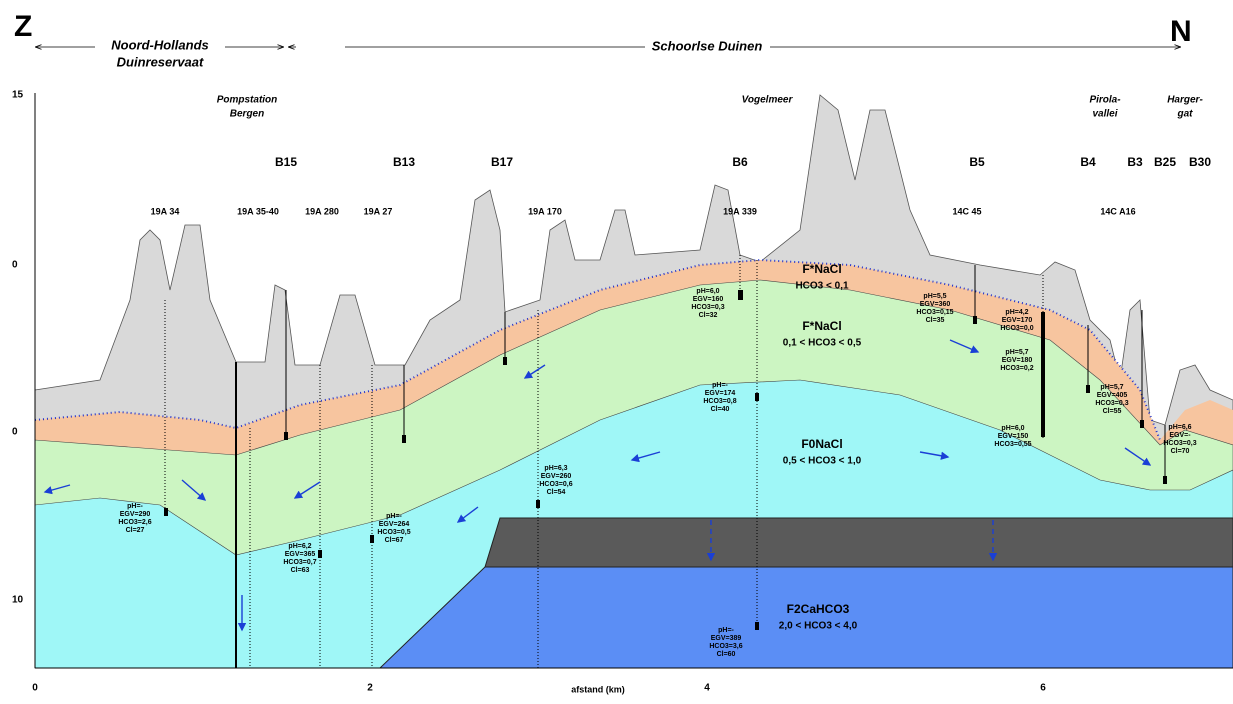 This screenshot has width=1233, height=704. Describe the element at coordinates (299, 562) in the screenshot. I see `sample-chemistry: HCO3=0,7` at that location.